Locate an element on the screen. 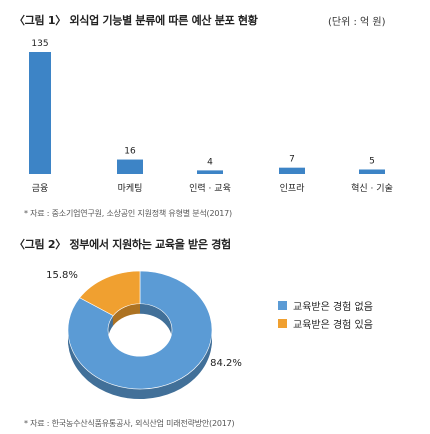 The image size is (430, 434). legend-swatch-no-experience is located at coordinates (282, 305).